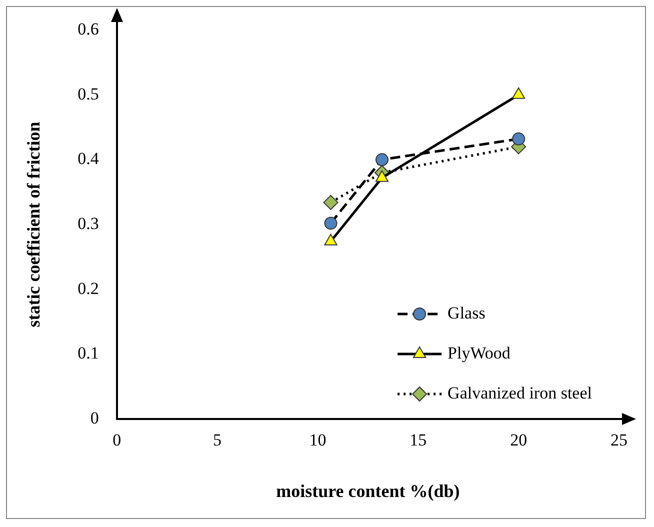 The height and width of the screenshot is (527, 654). What do you see at coordinates (418, 440) in the screenshot?
I see `x-tick-label: 15` at bounding box center [418, 440].